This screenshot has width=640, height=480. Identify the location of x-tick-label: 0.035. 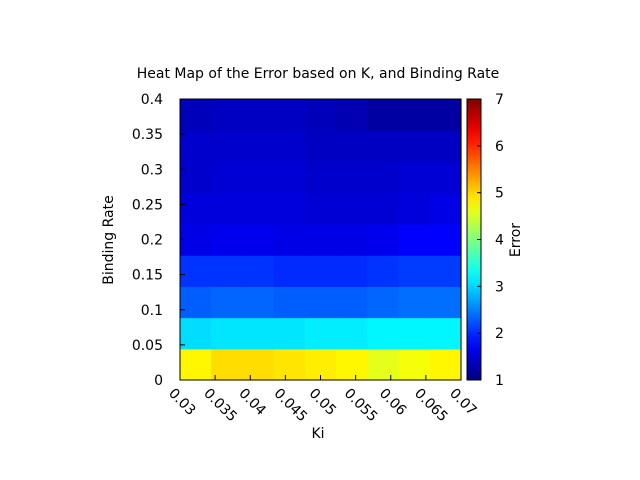
(220, 406).